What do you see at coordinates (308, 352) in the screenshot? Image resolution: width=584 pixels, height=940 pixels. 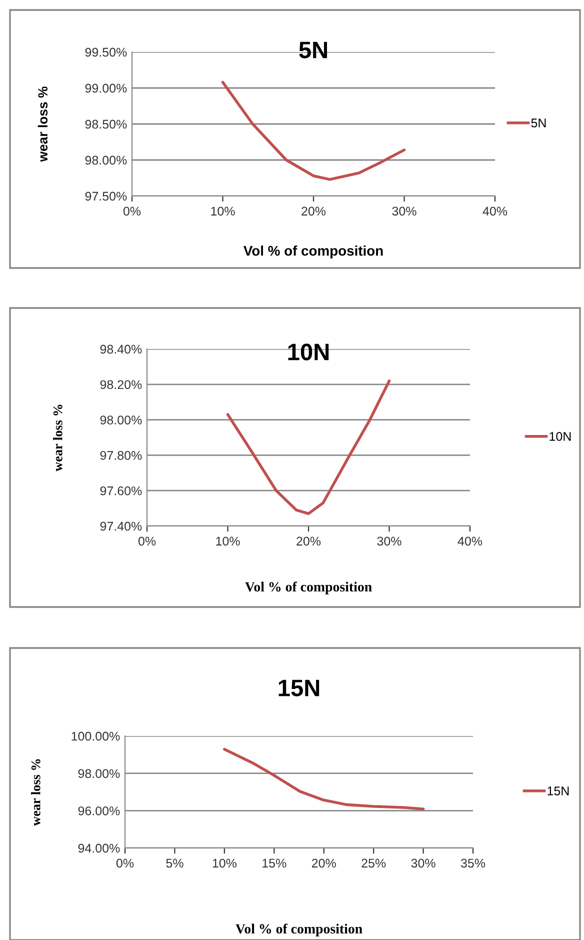 I see `chart-title: 10N` at bounding box center [308, 352].